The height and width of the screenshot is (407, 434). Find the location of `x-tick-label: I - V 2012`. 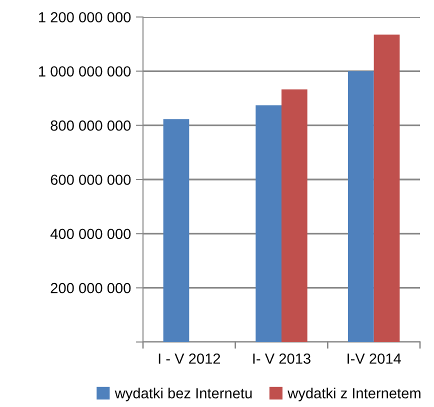

x-tick-label: I - V 2012 is located at coordinates (189, 358).